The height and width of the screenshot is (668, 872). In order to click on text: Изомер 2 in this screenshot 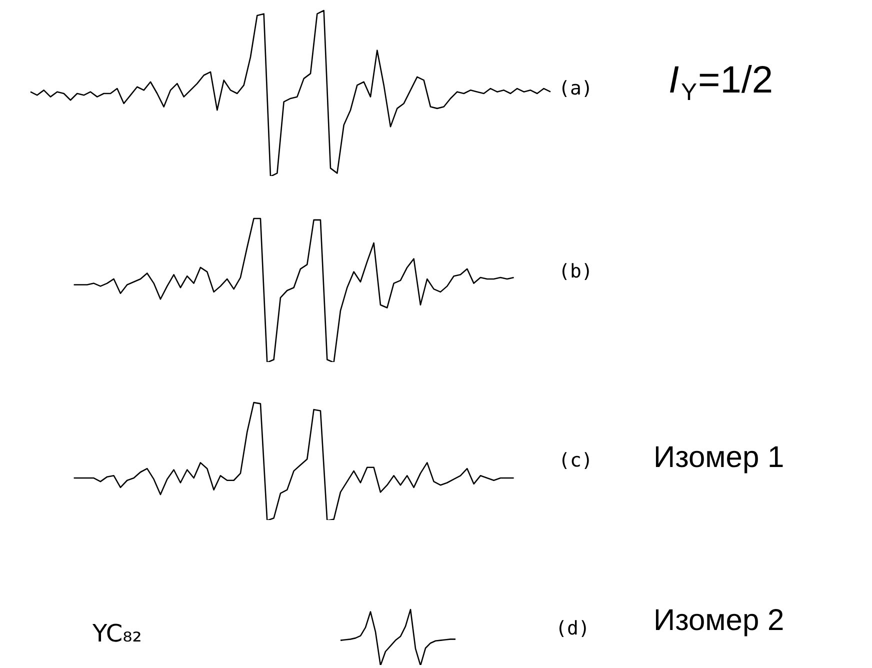, I will do `click(719, 620)`.